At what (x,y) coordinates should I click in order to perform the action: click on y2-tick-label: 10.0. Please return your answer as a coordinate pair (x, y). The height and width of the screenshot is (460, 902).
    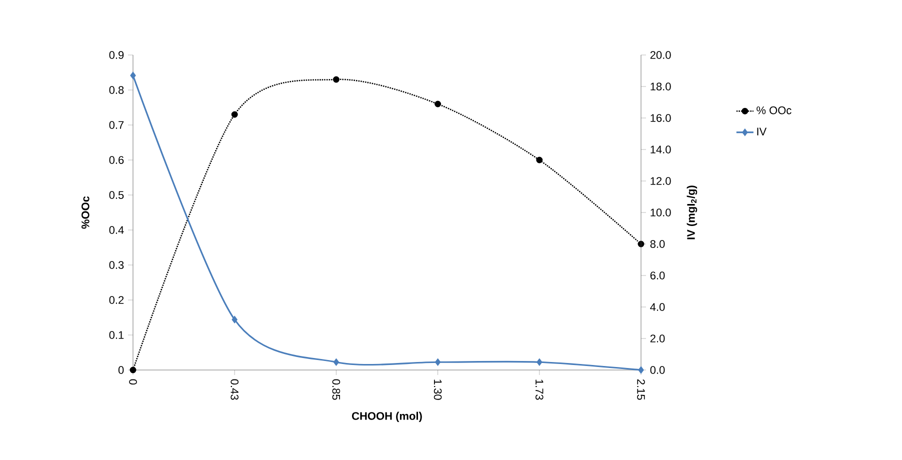
    Looking at the image, I should click on (660, 212).